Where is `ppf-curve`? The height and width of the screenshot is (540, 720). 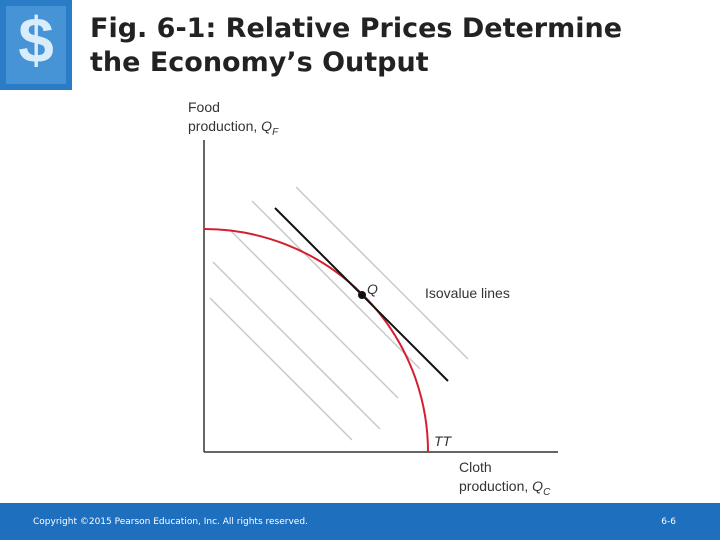 ppf-curve is located at coordinates (316, 340).